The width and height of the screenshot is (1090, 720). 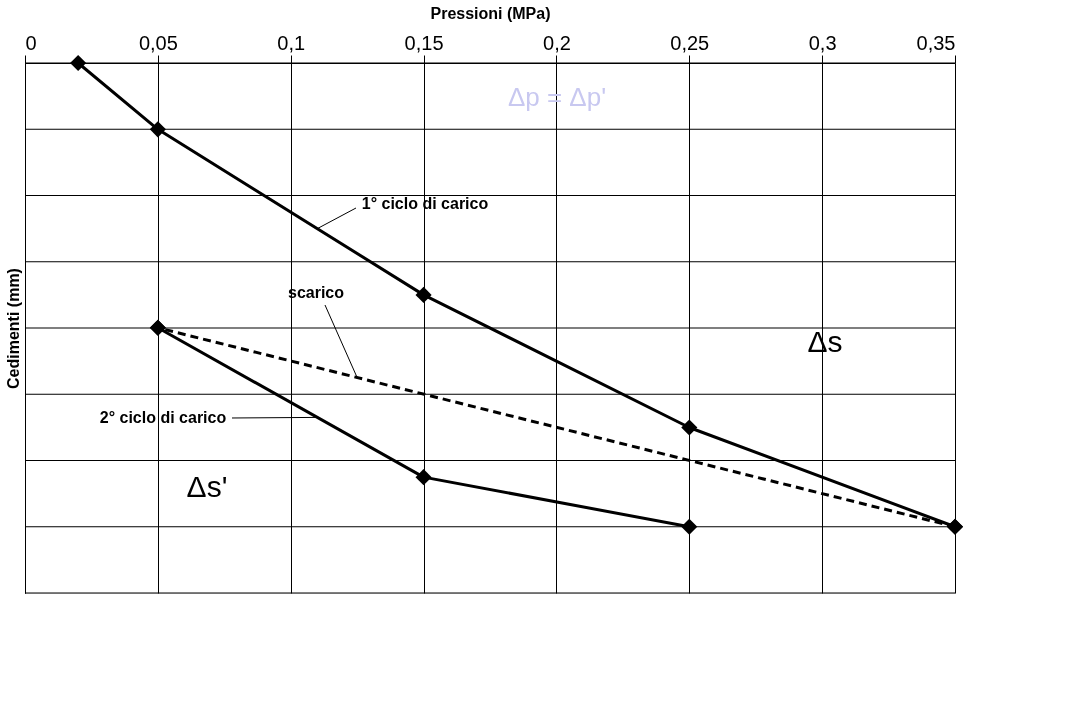 I want to click on x-tick-label: 0,35, so click(x=936, y=42).